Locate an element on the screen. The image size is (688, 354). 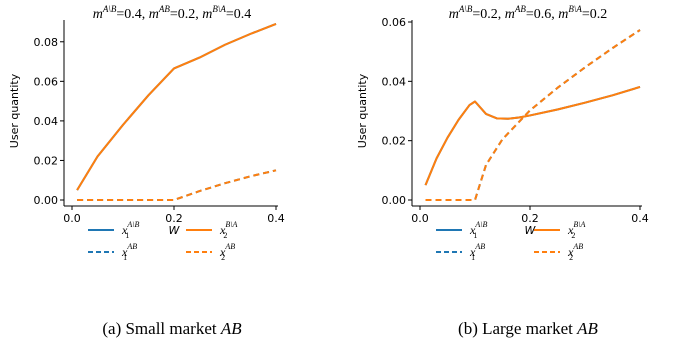
y-tick-label: 0.08 is located at coordinates (46, 42).